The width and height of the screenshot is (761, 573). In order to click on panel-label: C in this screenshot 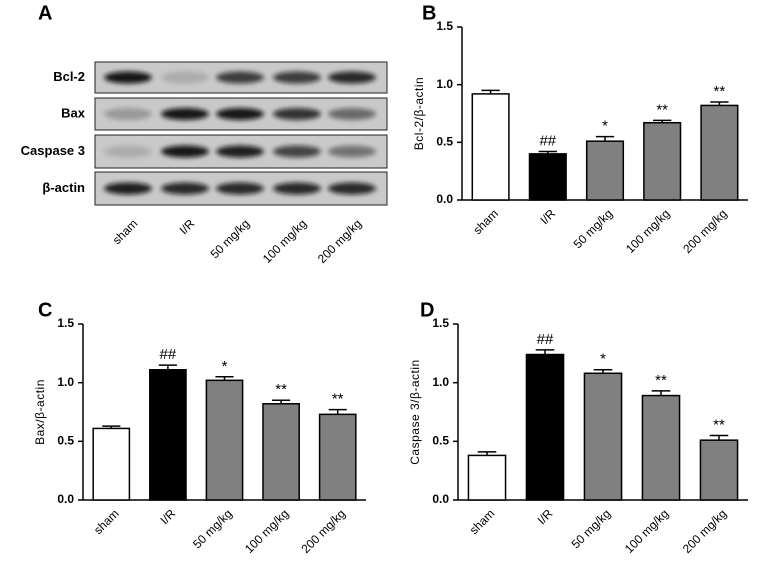, I will do `click(45, 310)`.